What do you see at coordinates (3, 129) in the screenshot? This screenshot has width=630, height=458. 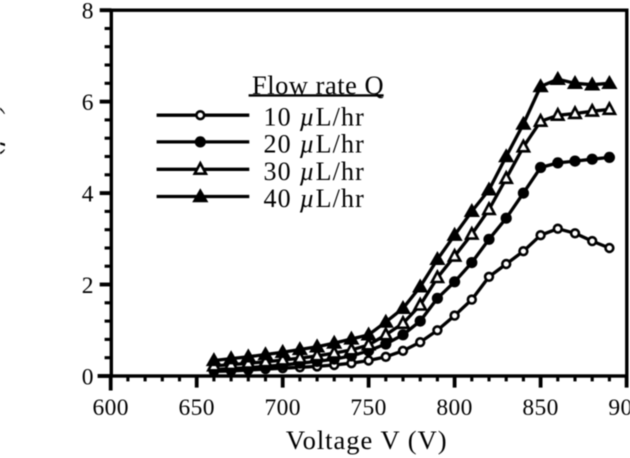 I see `svg-text: (µA)` at bounding box center [3, 129].